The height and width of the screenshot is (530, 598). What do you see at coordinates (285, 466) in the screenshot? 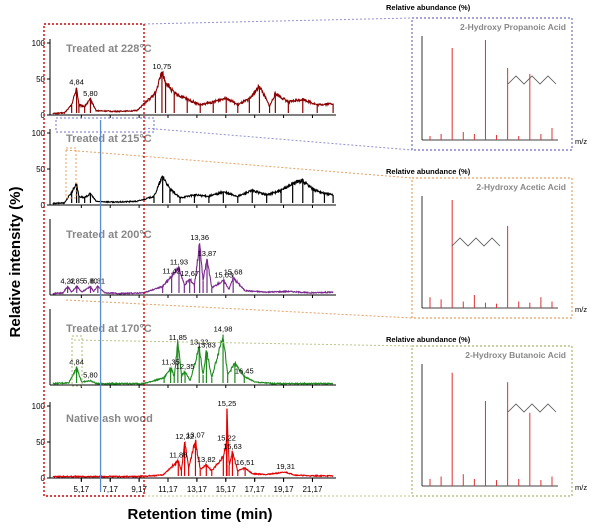
I see `peak-label: 19,31` at bounding box center [285, 466].